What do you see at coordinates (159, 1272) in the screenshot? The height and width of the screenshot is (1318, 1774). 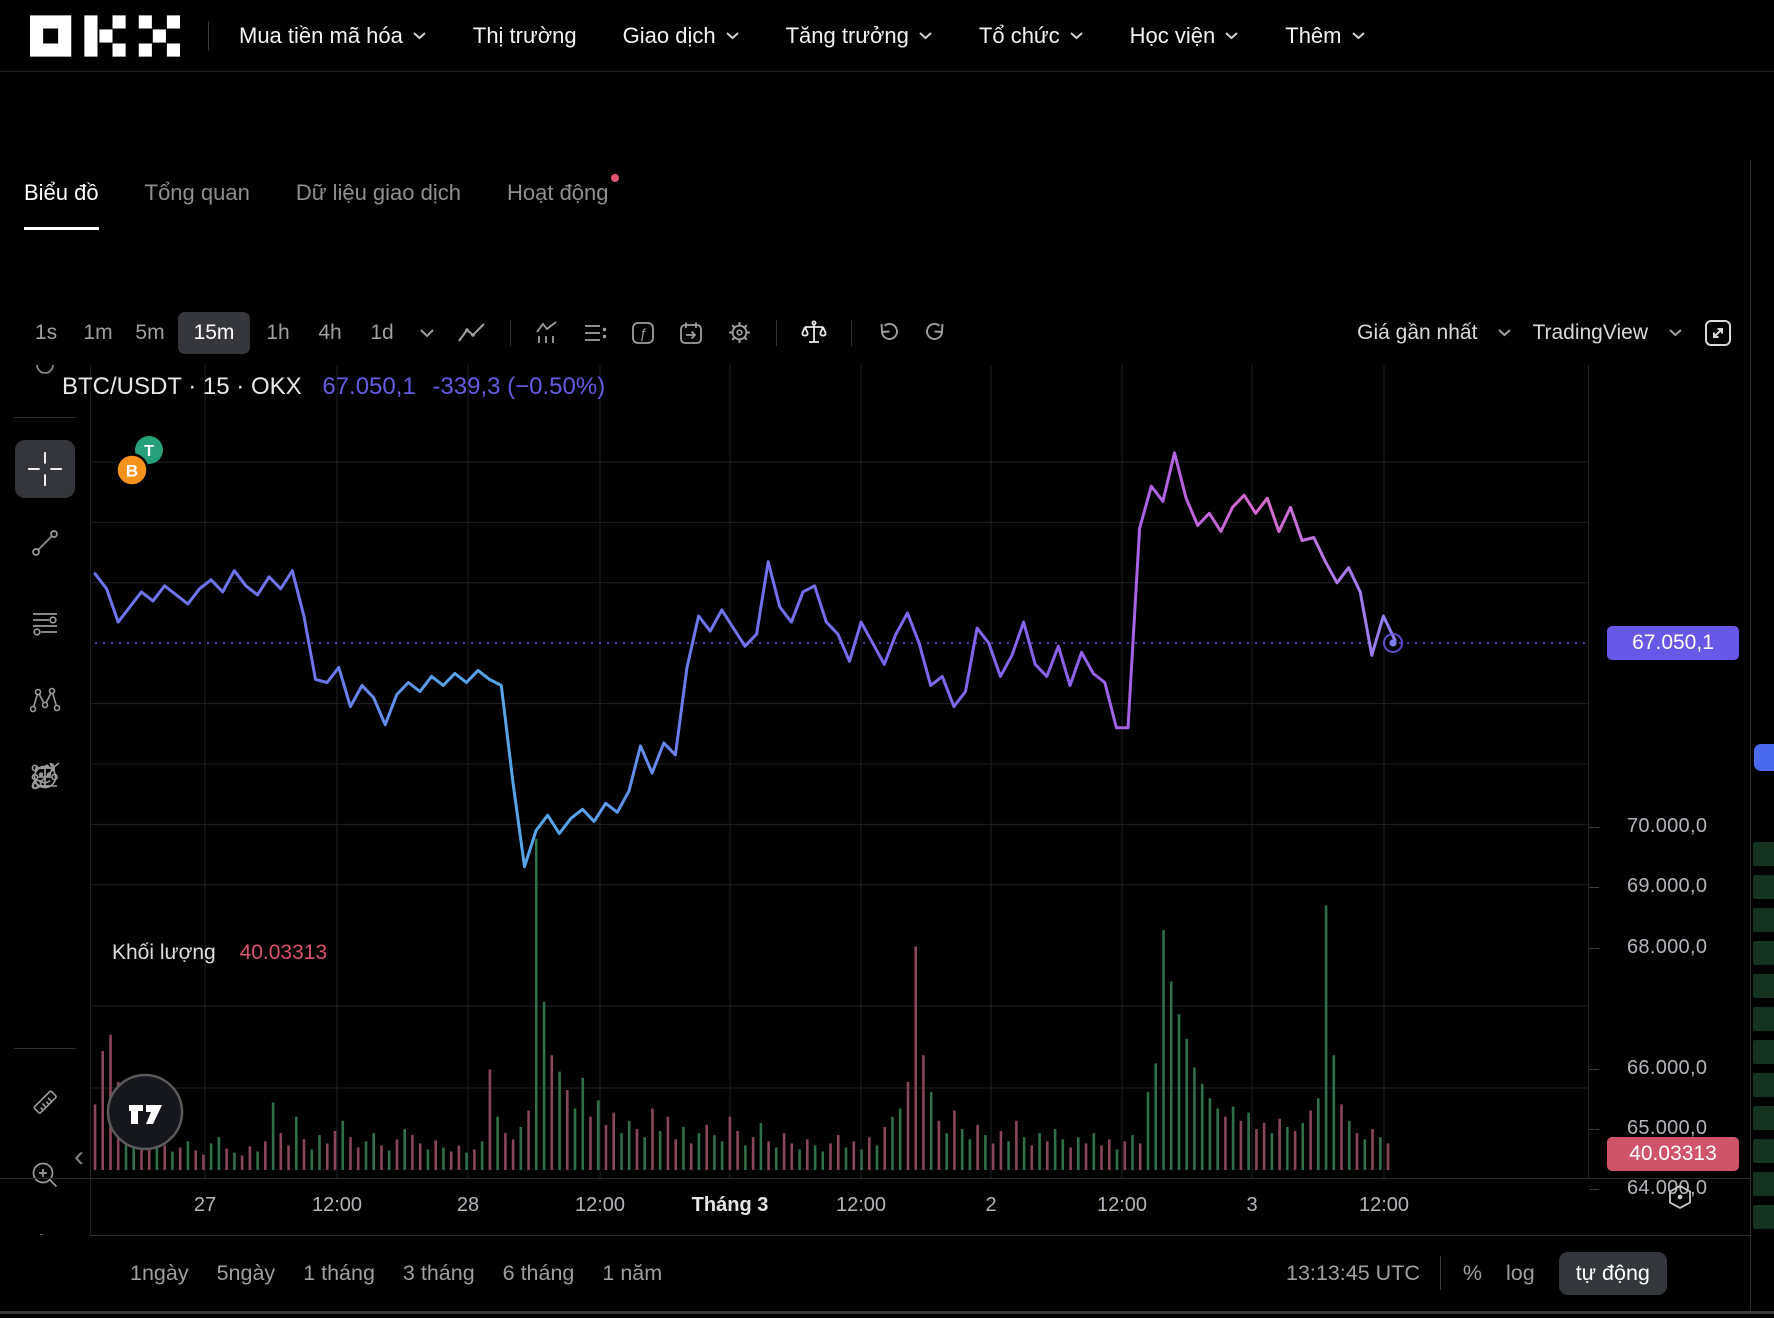 I see `range-1d: 1ngày` at bounding box center [159, 1272].